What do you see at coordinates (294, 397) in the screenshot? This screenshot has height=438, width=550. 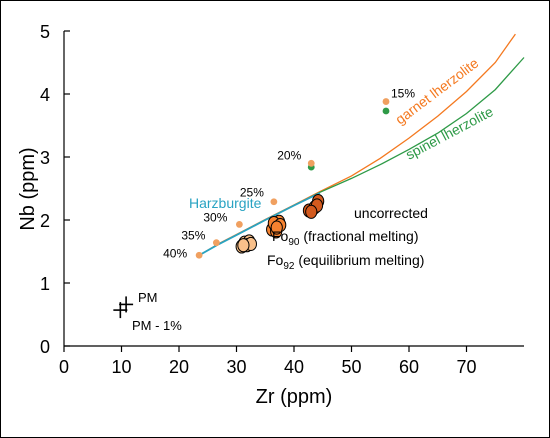 I see `x-axis-label: Zr (ppm)` at bounding box center [294, 397].